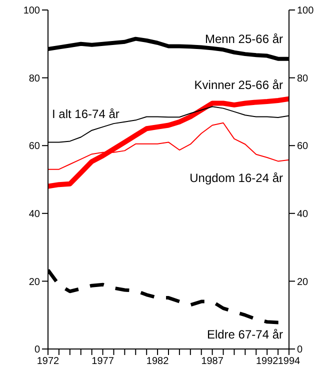  What do you see at coordinates (303, 78) in the screenshot?
I see `y2-tick-label: 80` at bounding box center [303, 78].